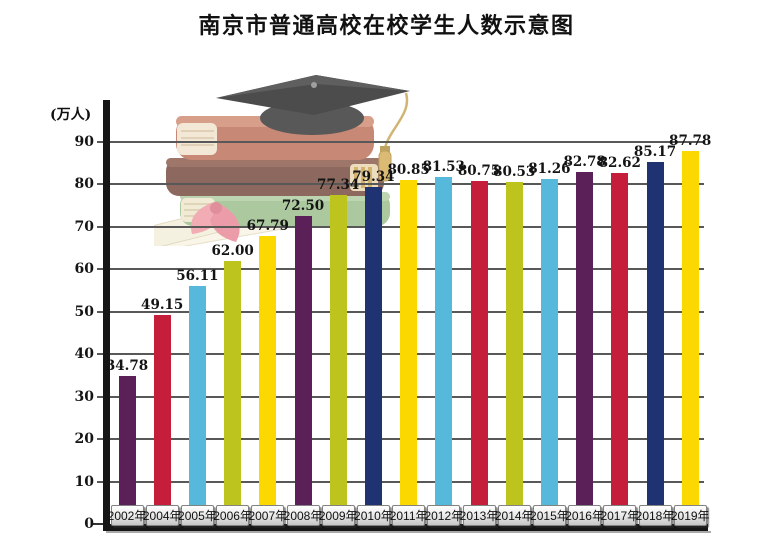 The width and height of the screenshot is (773, 542). I want to click on x-category-chip-2018年: 2018年, so click(655, 515).